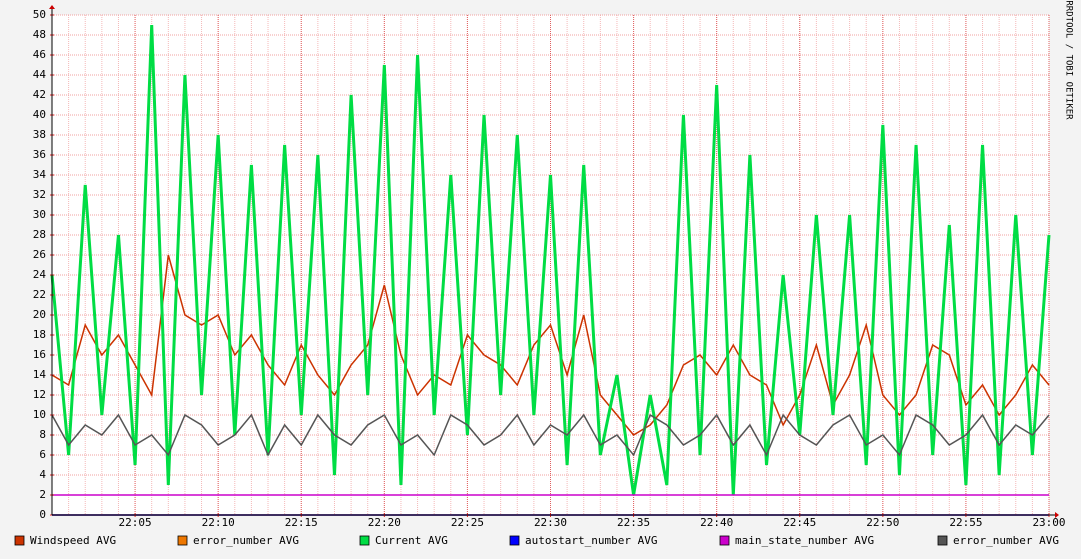  Describe the element at coordinates (39, 234) in the screenshot. I see `y-tick-label: 28` at that location.